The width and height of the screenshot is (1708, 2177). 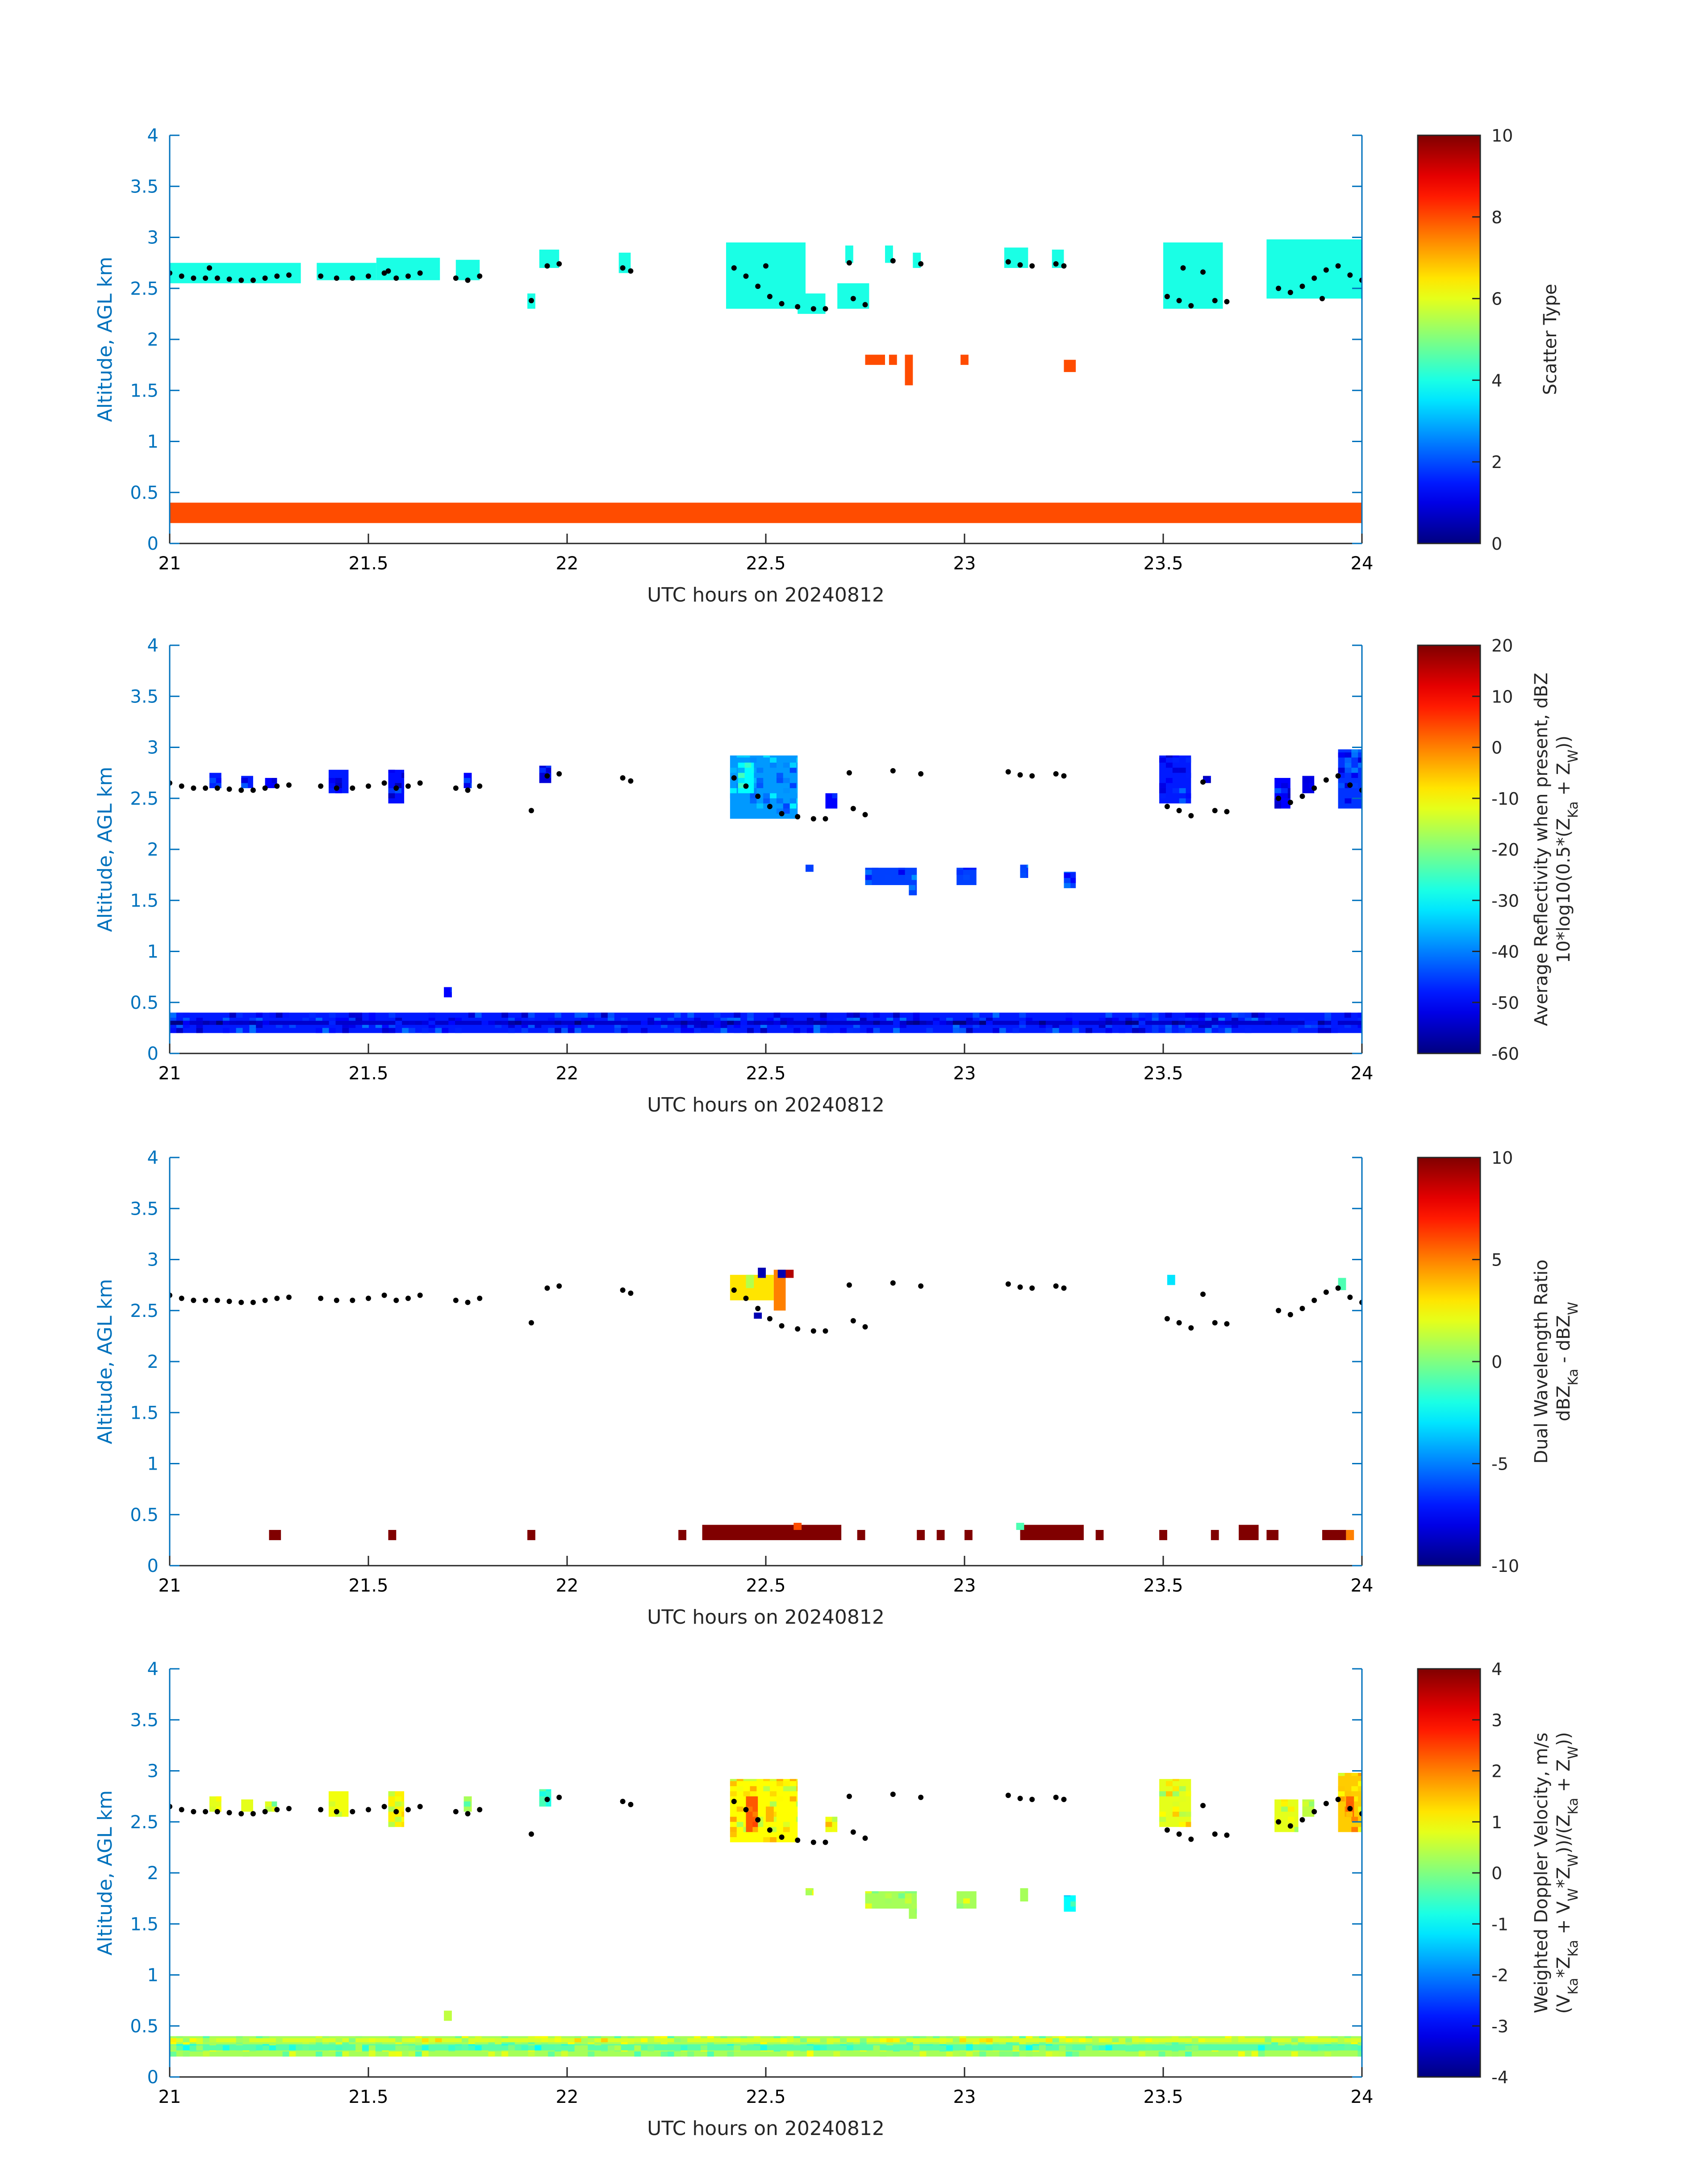 What do you see at coordinates (1496, 380) in the screenshot?
I see `colorbar-tick-label: 4` at bounding box center [1496, 380].